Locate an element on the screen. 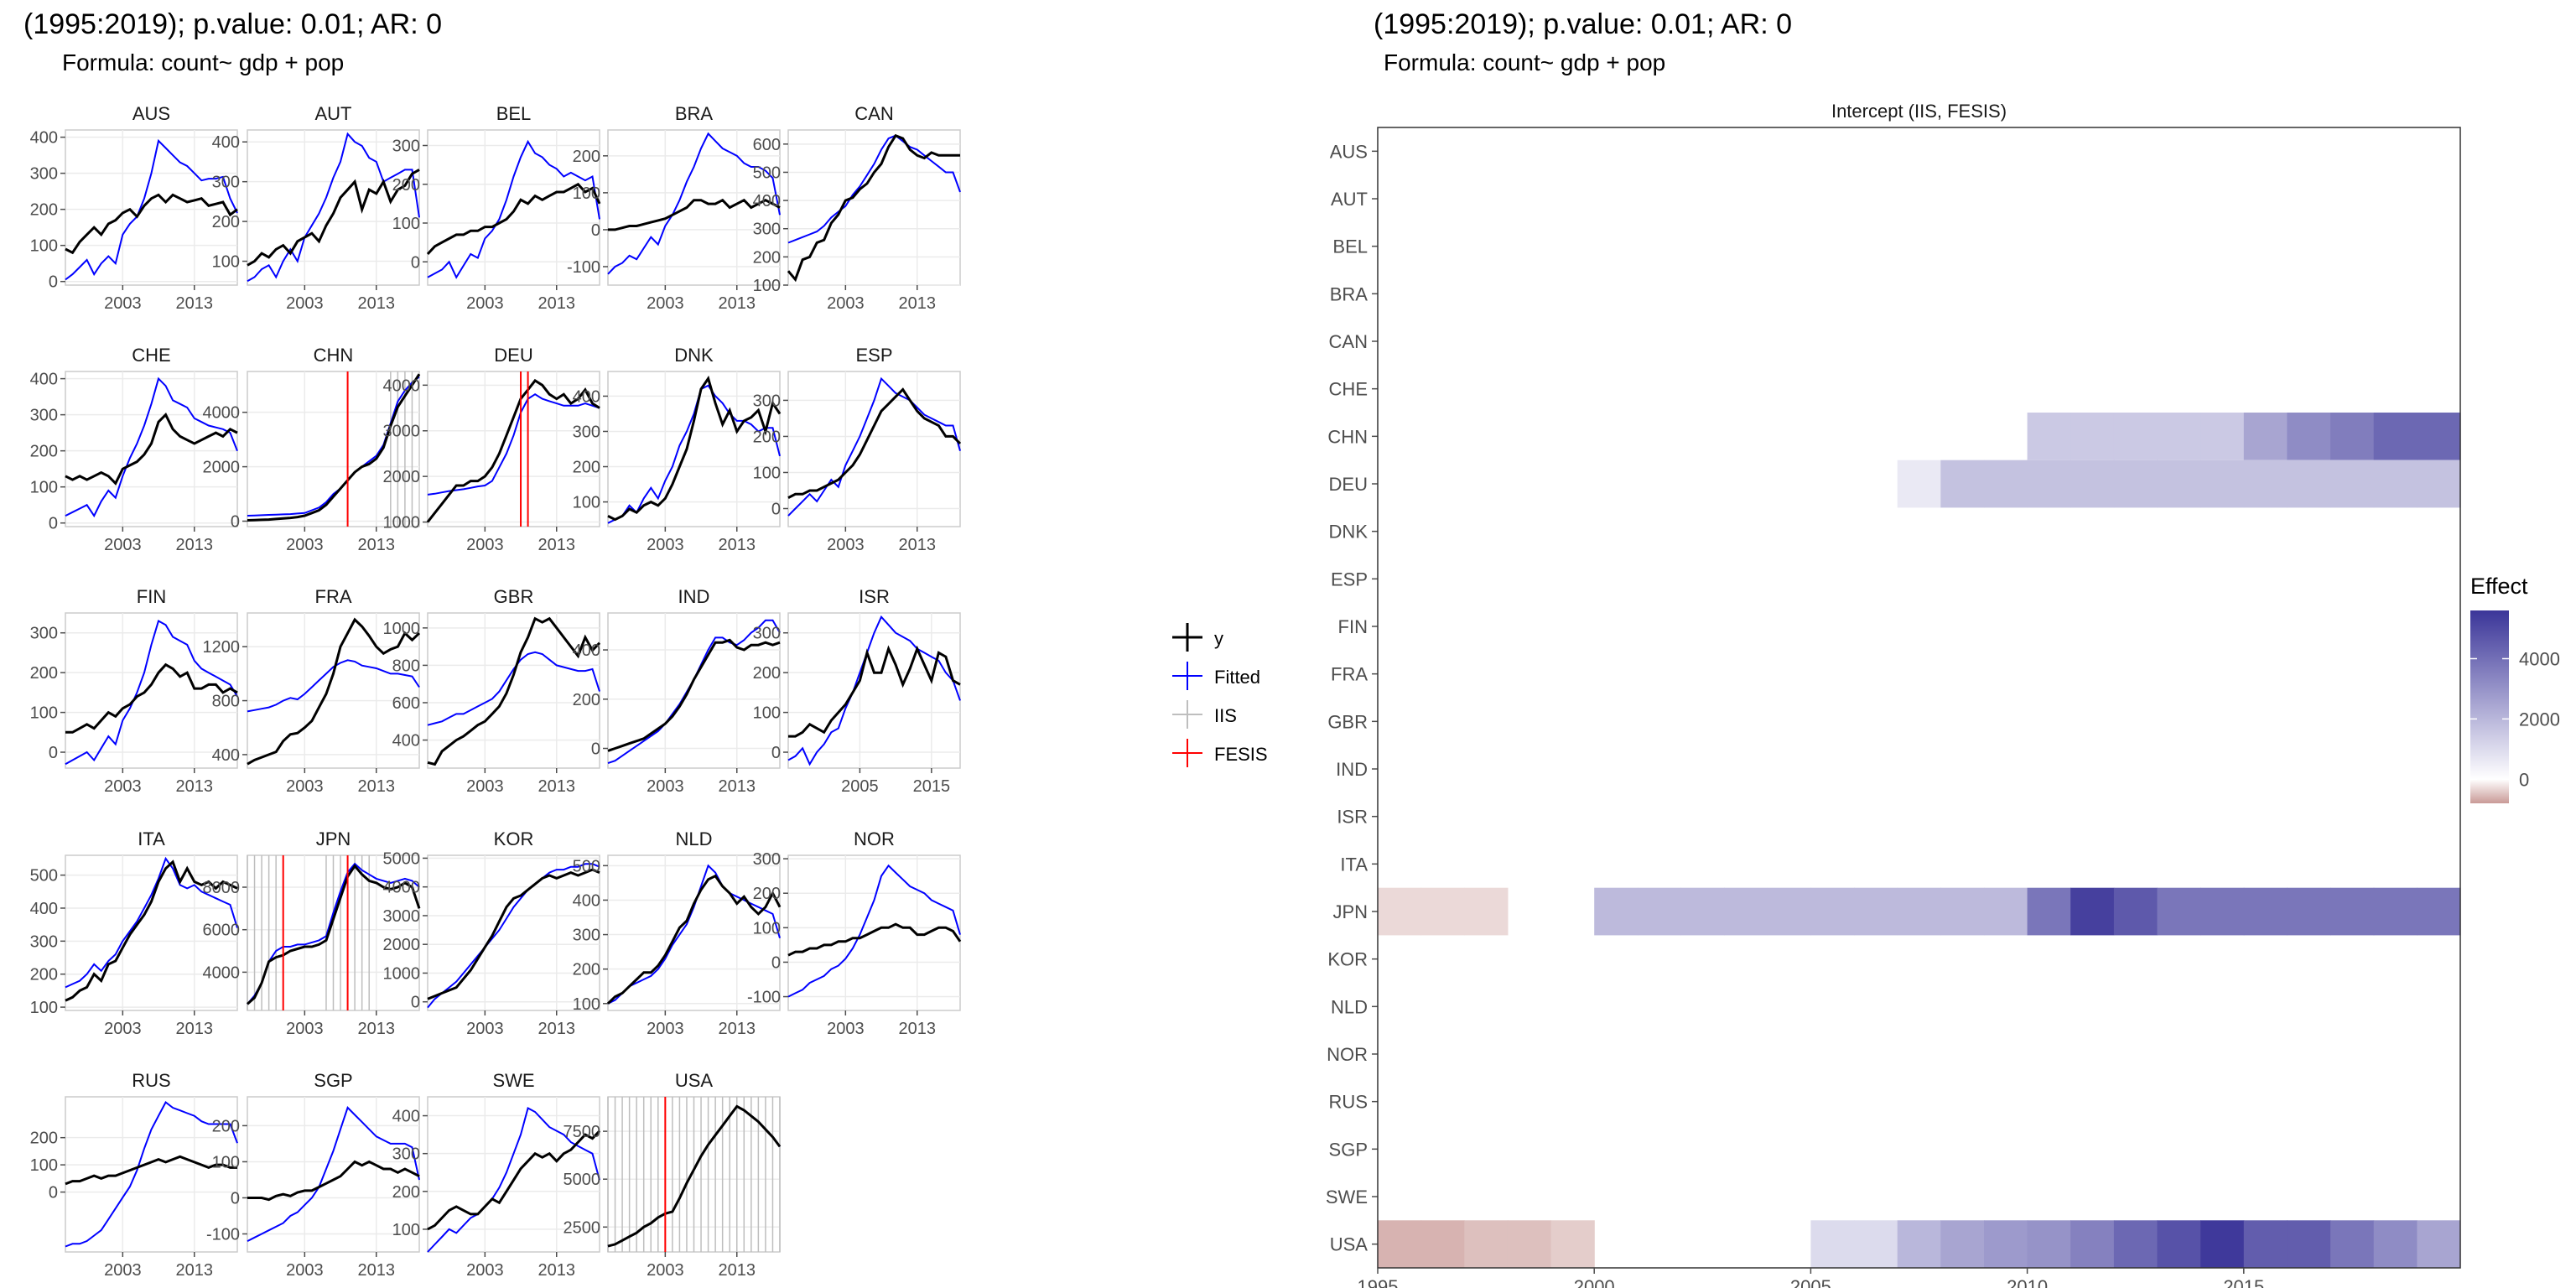 This screenshot has width=2576, height=1288. heatmap-row-label-can: CAN is located at coordinates (1348, 341).